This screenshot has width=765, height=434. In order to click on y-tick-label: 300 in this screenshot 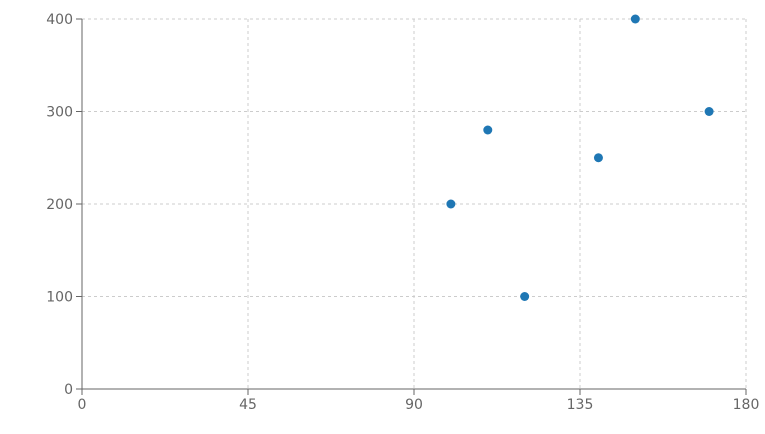, I will do `click(59, 113)`.